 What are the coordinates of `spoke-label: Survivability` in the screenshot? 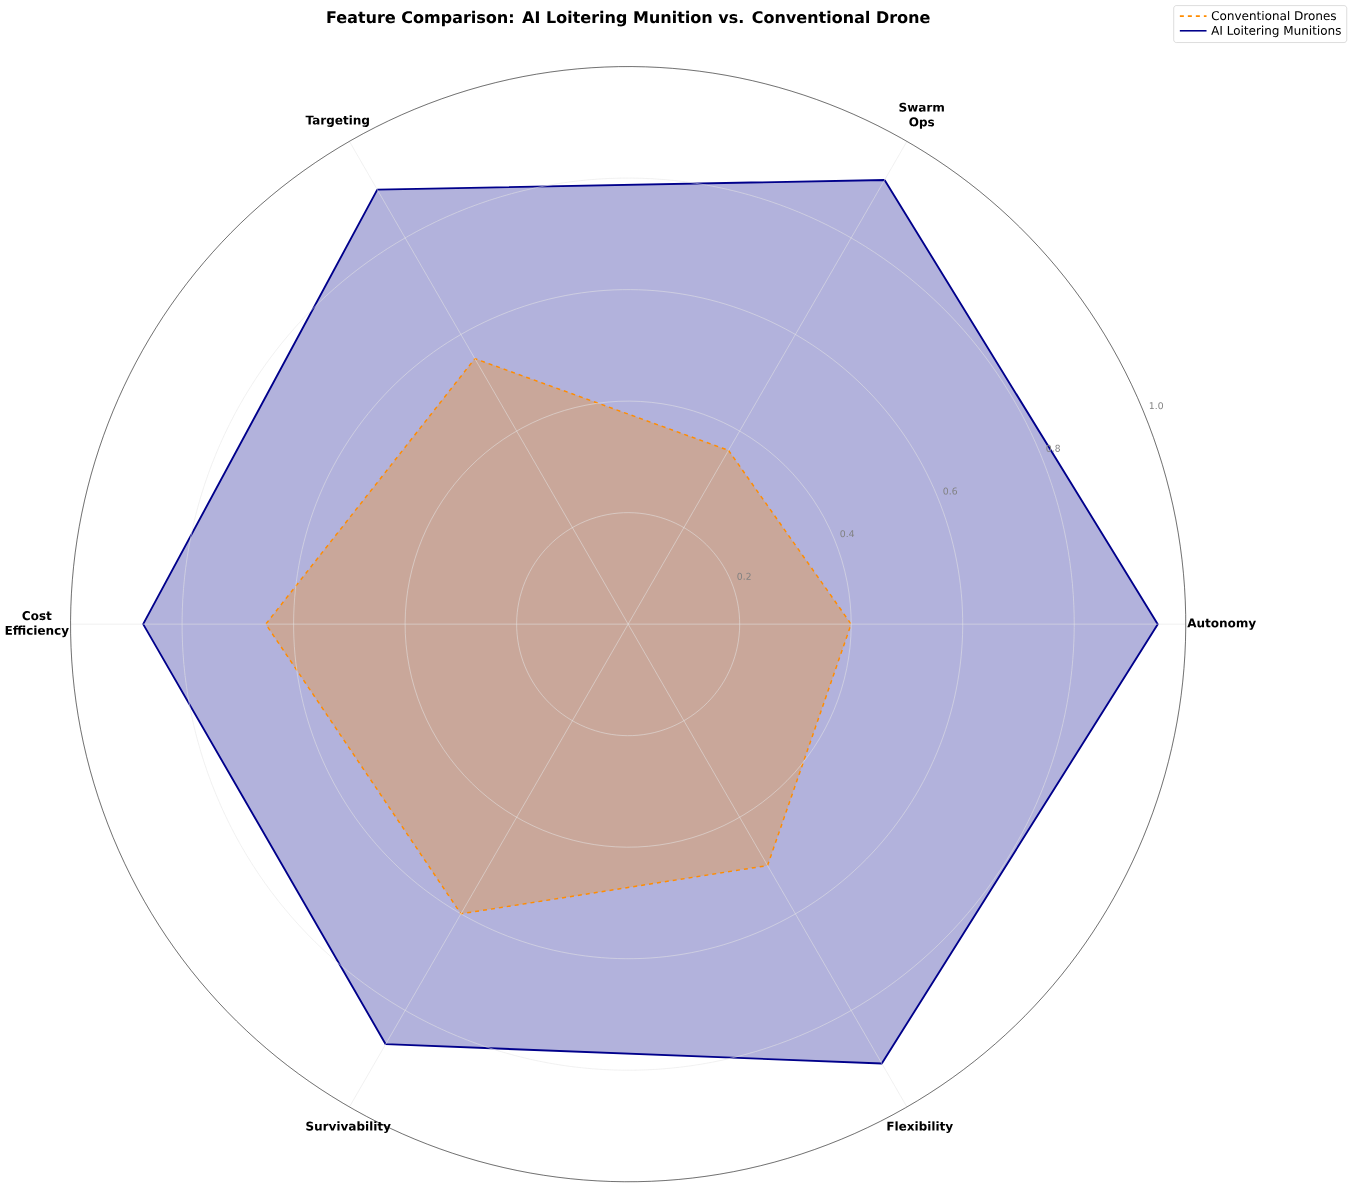 It's located at (348, 1127).